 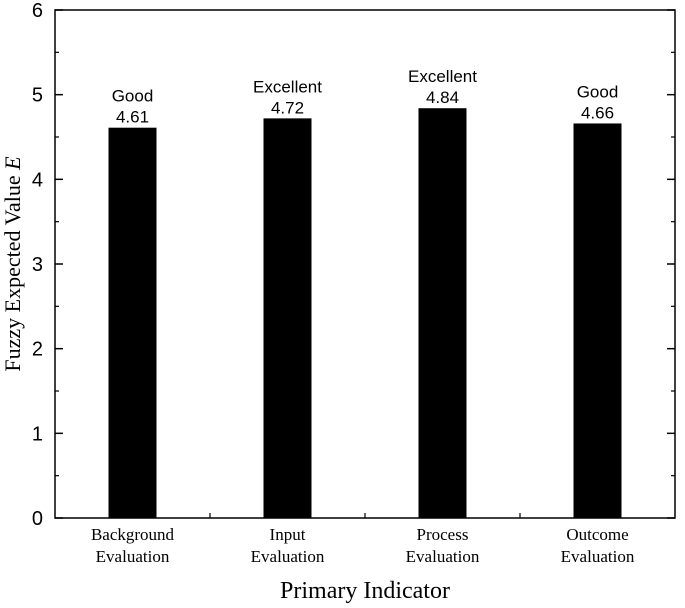 What do you see at coordinates (287, 107) in the screenshot?
I see `value-label: 4.72` at bounding box center [287, 107].